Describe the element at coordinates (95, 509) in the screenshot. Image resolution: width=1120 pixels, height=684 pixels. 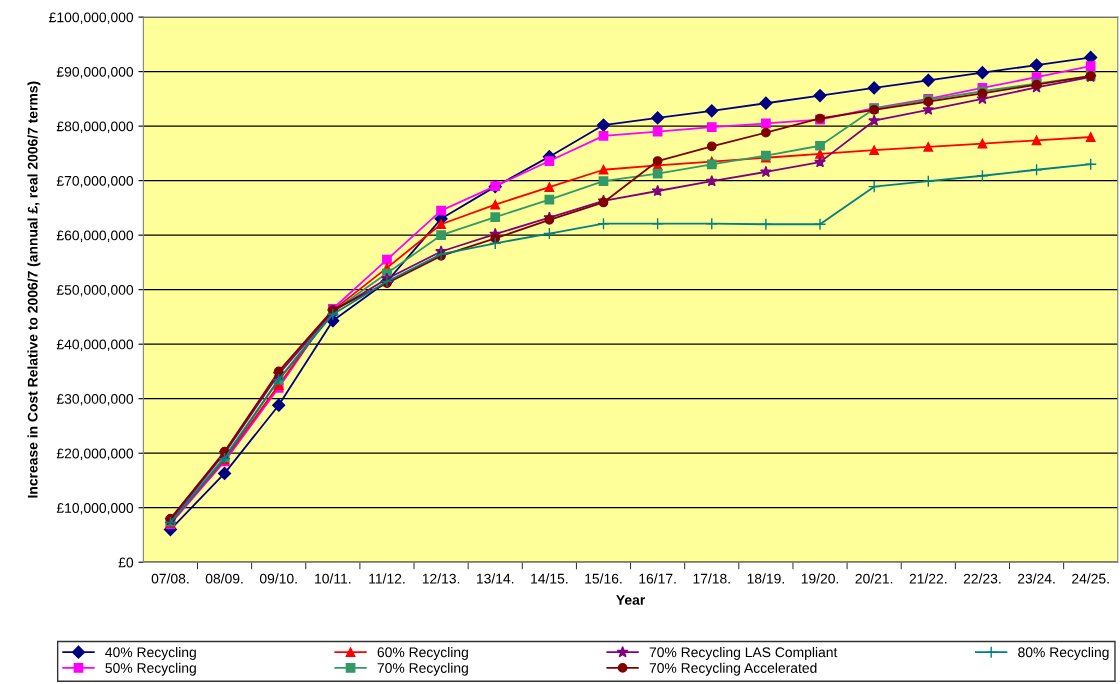
I see `y-tick-label: £10,000,000` at that location.